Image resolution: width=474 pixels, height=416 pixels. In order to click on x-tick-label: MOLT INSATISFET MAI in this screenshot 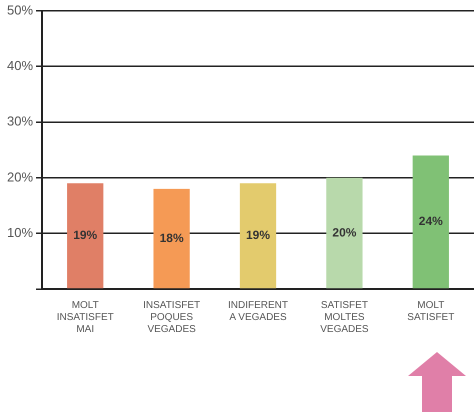, I will do `click(85, 317)`.